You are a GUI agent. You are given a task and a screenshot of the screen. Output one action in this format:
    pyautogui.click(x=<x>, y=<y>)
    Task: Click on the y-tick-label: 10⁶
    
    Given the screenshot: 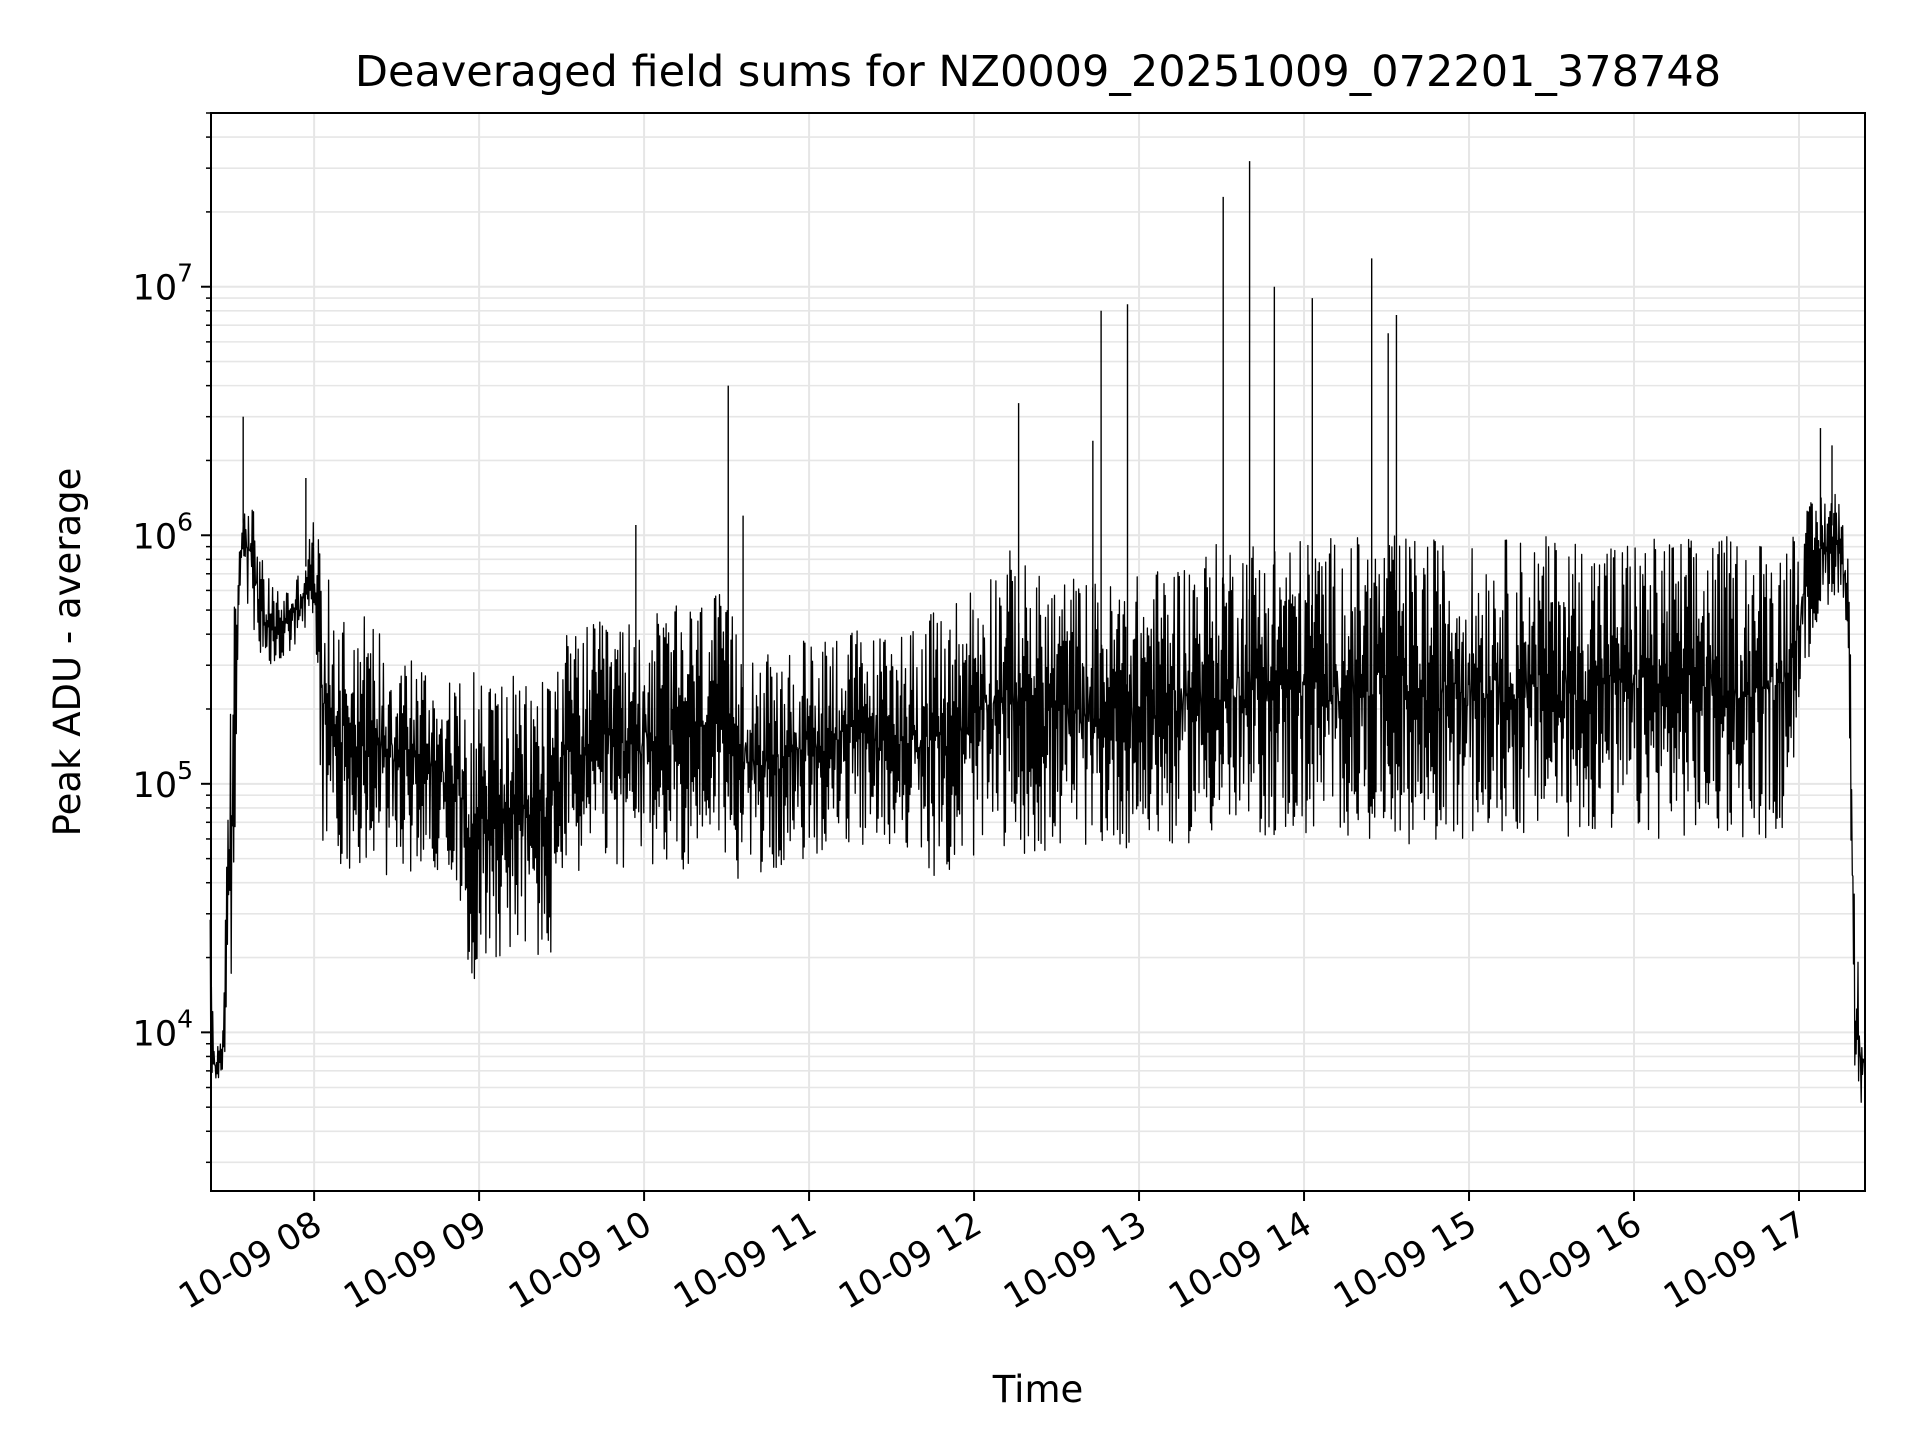 What is the action you would take?
    pyautogui.click(x=163, y=532)
    